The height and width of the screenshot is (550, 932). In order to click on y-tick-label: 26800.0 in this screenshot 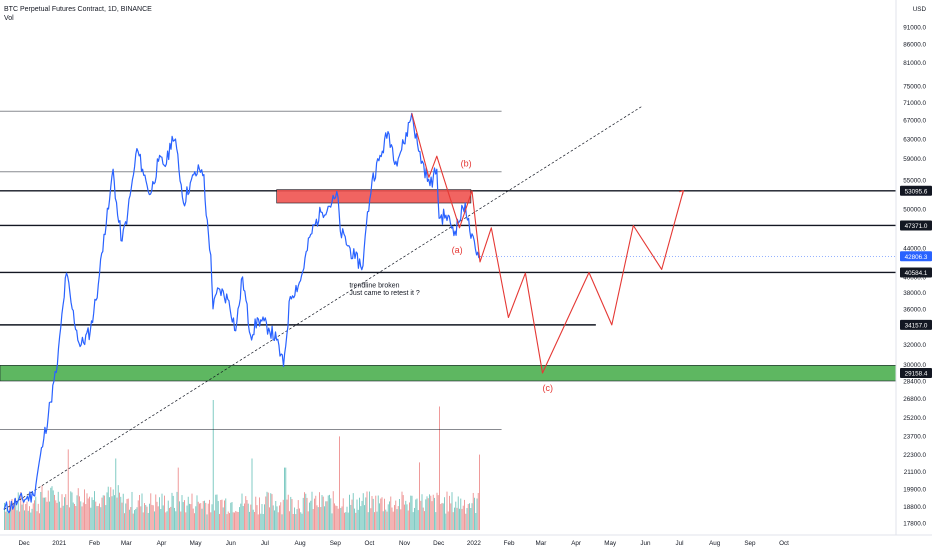, I will do `click(914, 399)`.